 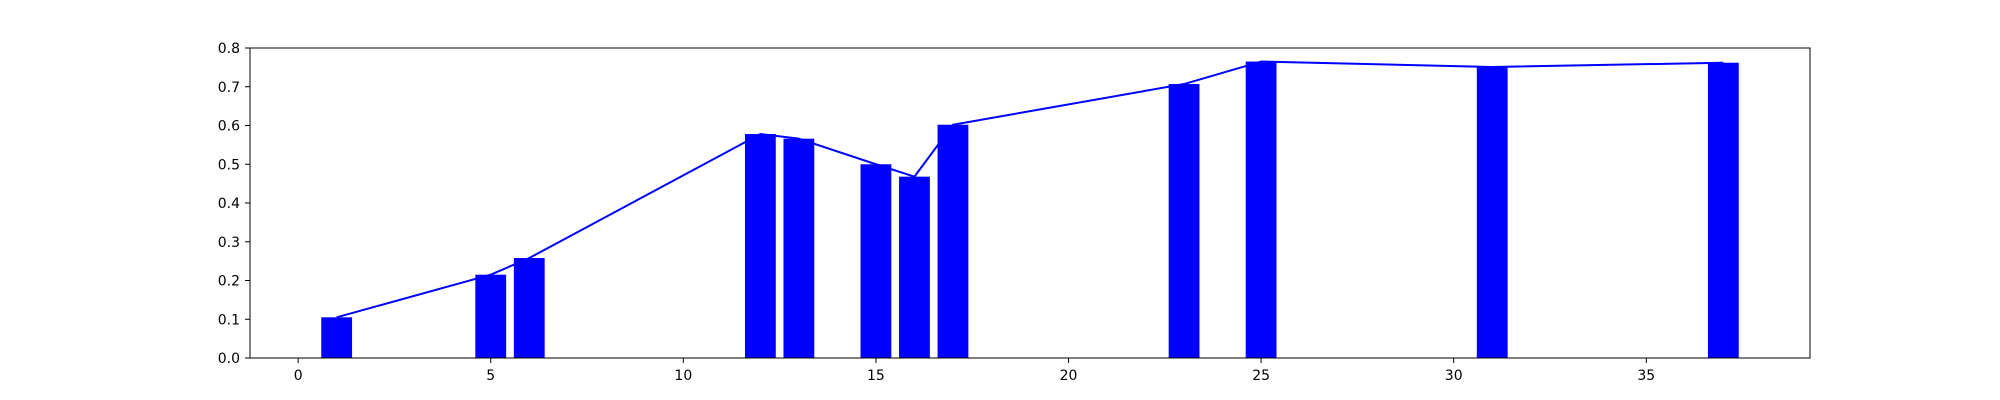 I want to click on y-tick-label: 0.6, so click(x=229, y=127).